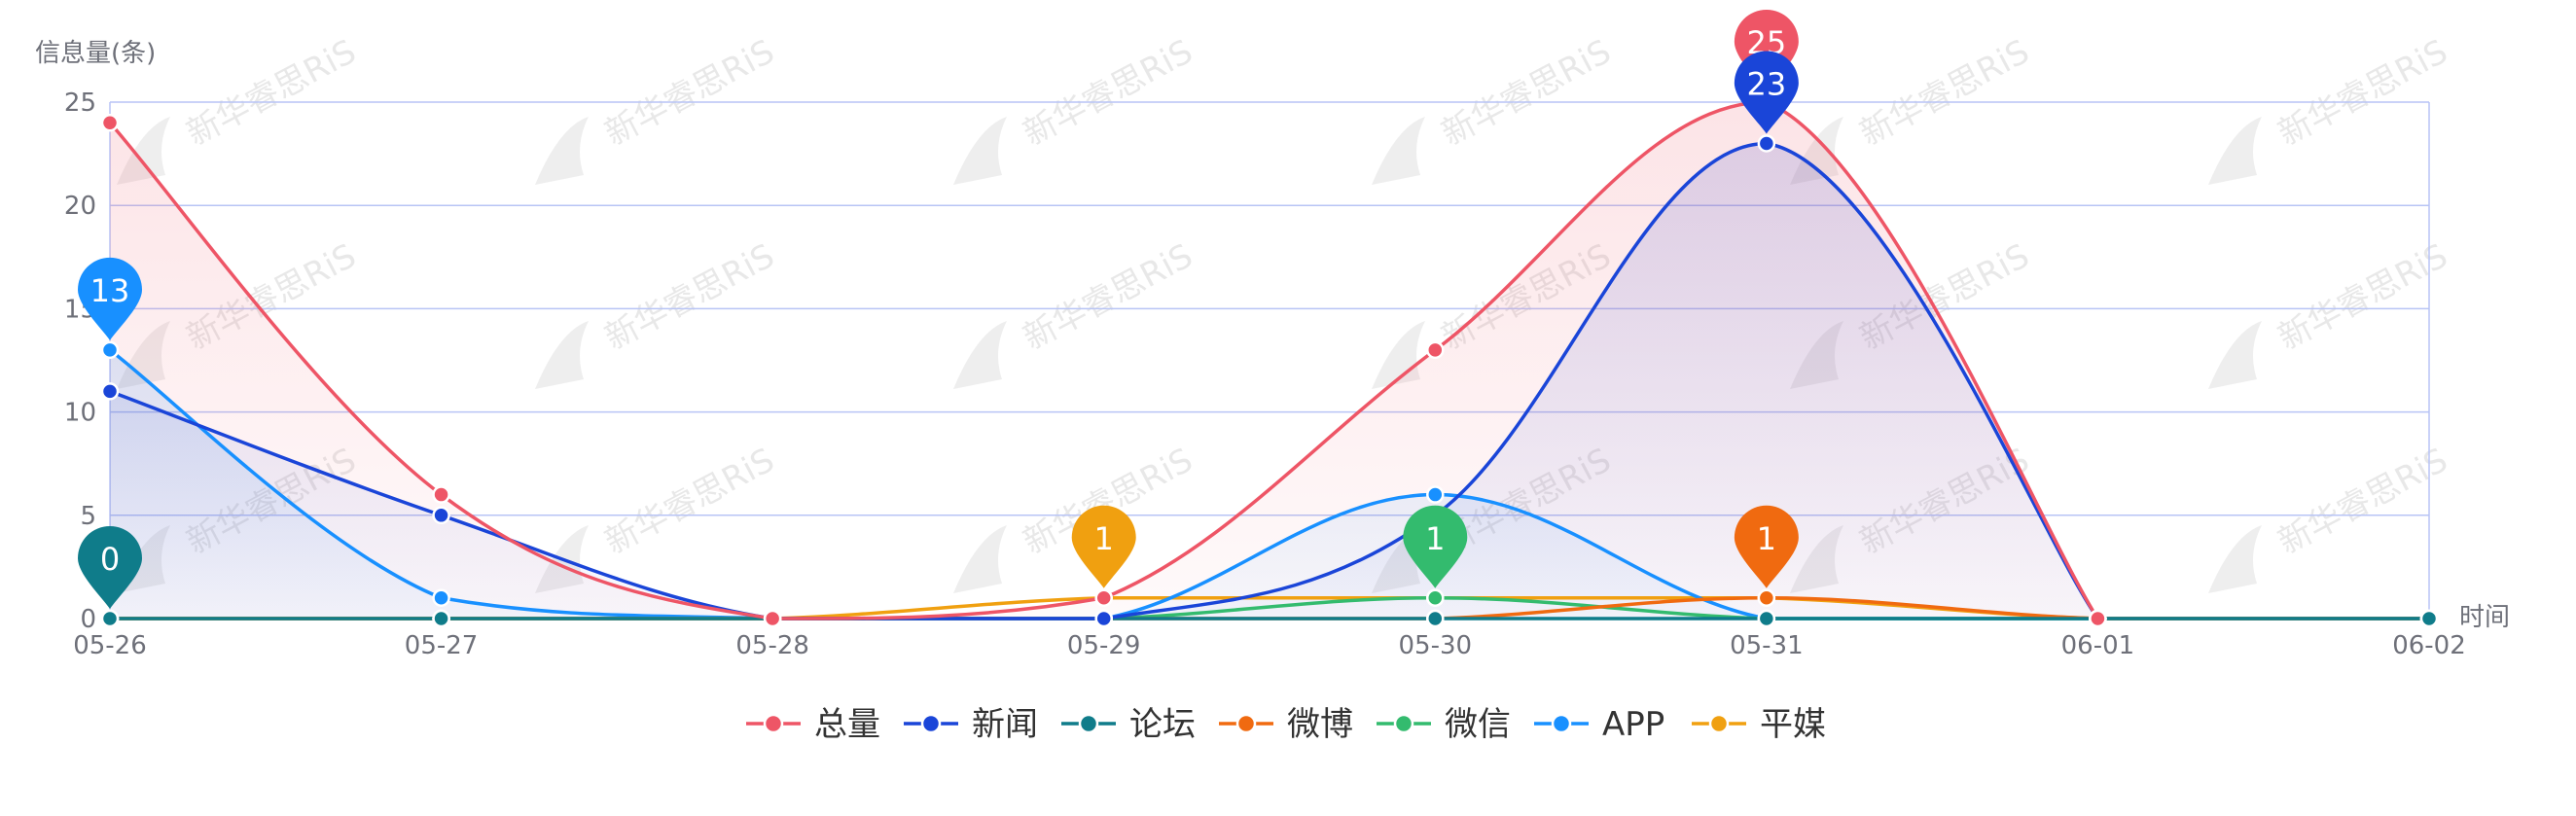  What do you see at coordinates (1478, 724) in the screenshot?
I see `legend-label: 微信` at bounding box center [1478, 724].